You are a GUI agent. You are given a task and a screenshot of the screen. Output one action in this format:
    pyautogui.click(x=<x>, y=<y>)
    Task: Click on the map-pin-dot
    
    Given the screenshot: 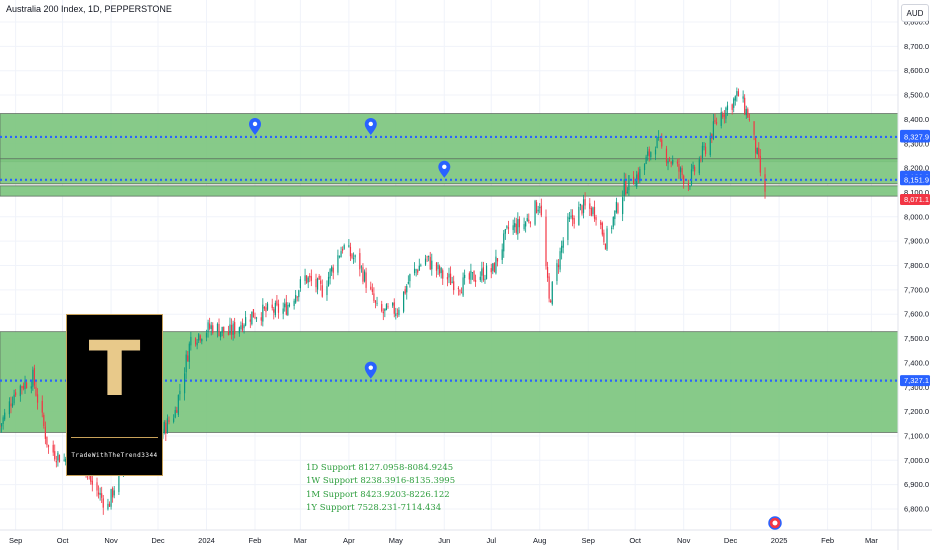 What is the action you would take?
    pyautogui.click(x=370, y=124)
    